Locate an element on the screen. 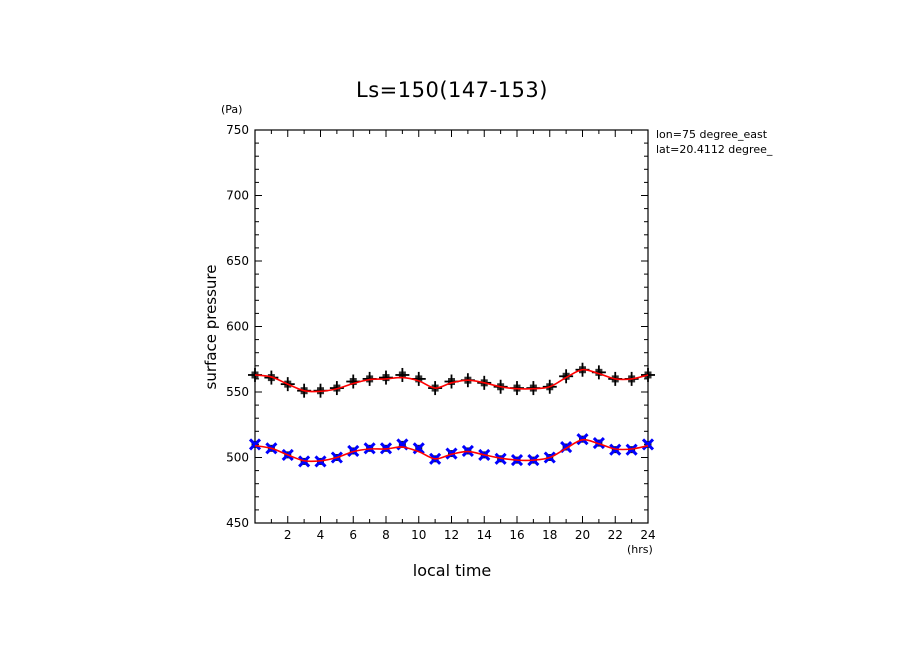 The width and height of the screenshot is (904, 654). y-tick-label: 550 is located at coordinates (237, 392).